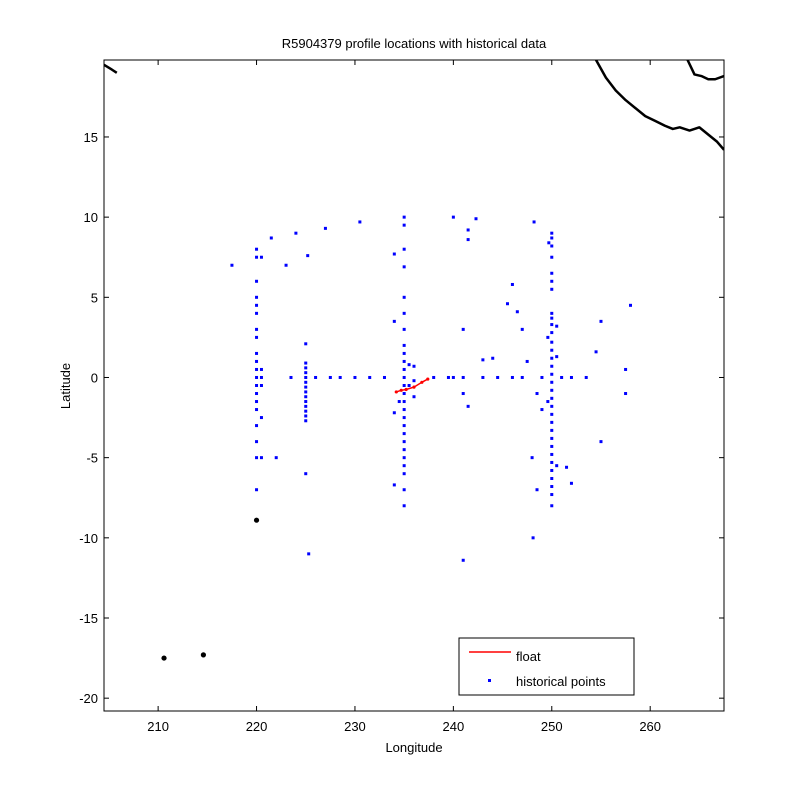  What do you see at coordinates (91, 137) in the screenshot?
I see `y-tick-label: 15` at bounding box center [91, 137].